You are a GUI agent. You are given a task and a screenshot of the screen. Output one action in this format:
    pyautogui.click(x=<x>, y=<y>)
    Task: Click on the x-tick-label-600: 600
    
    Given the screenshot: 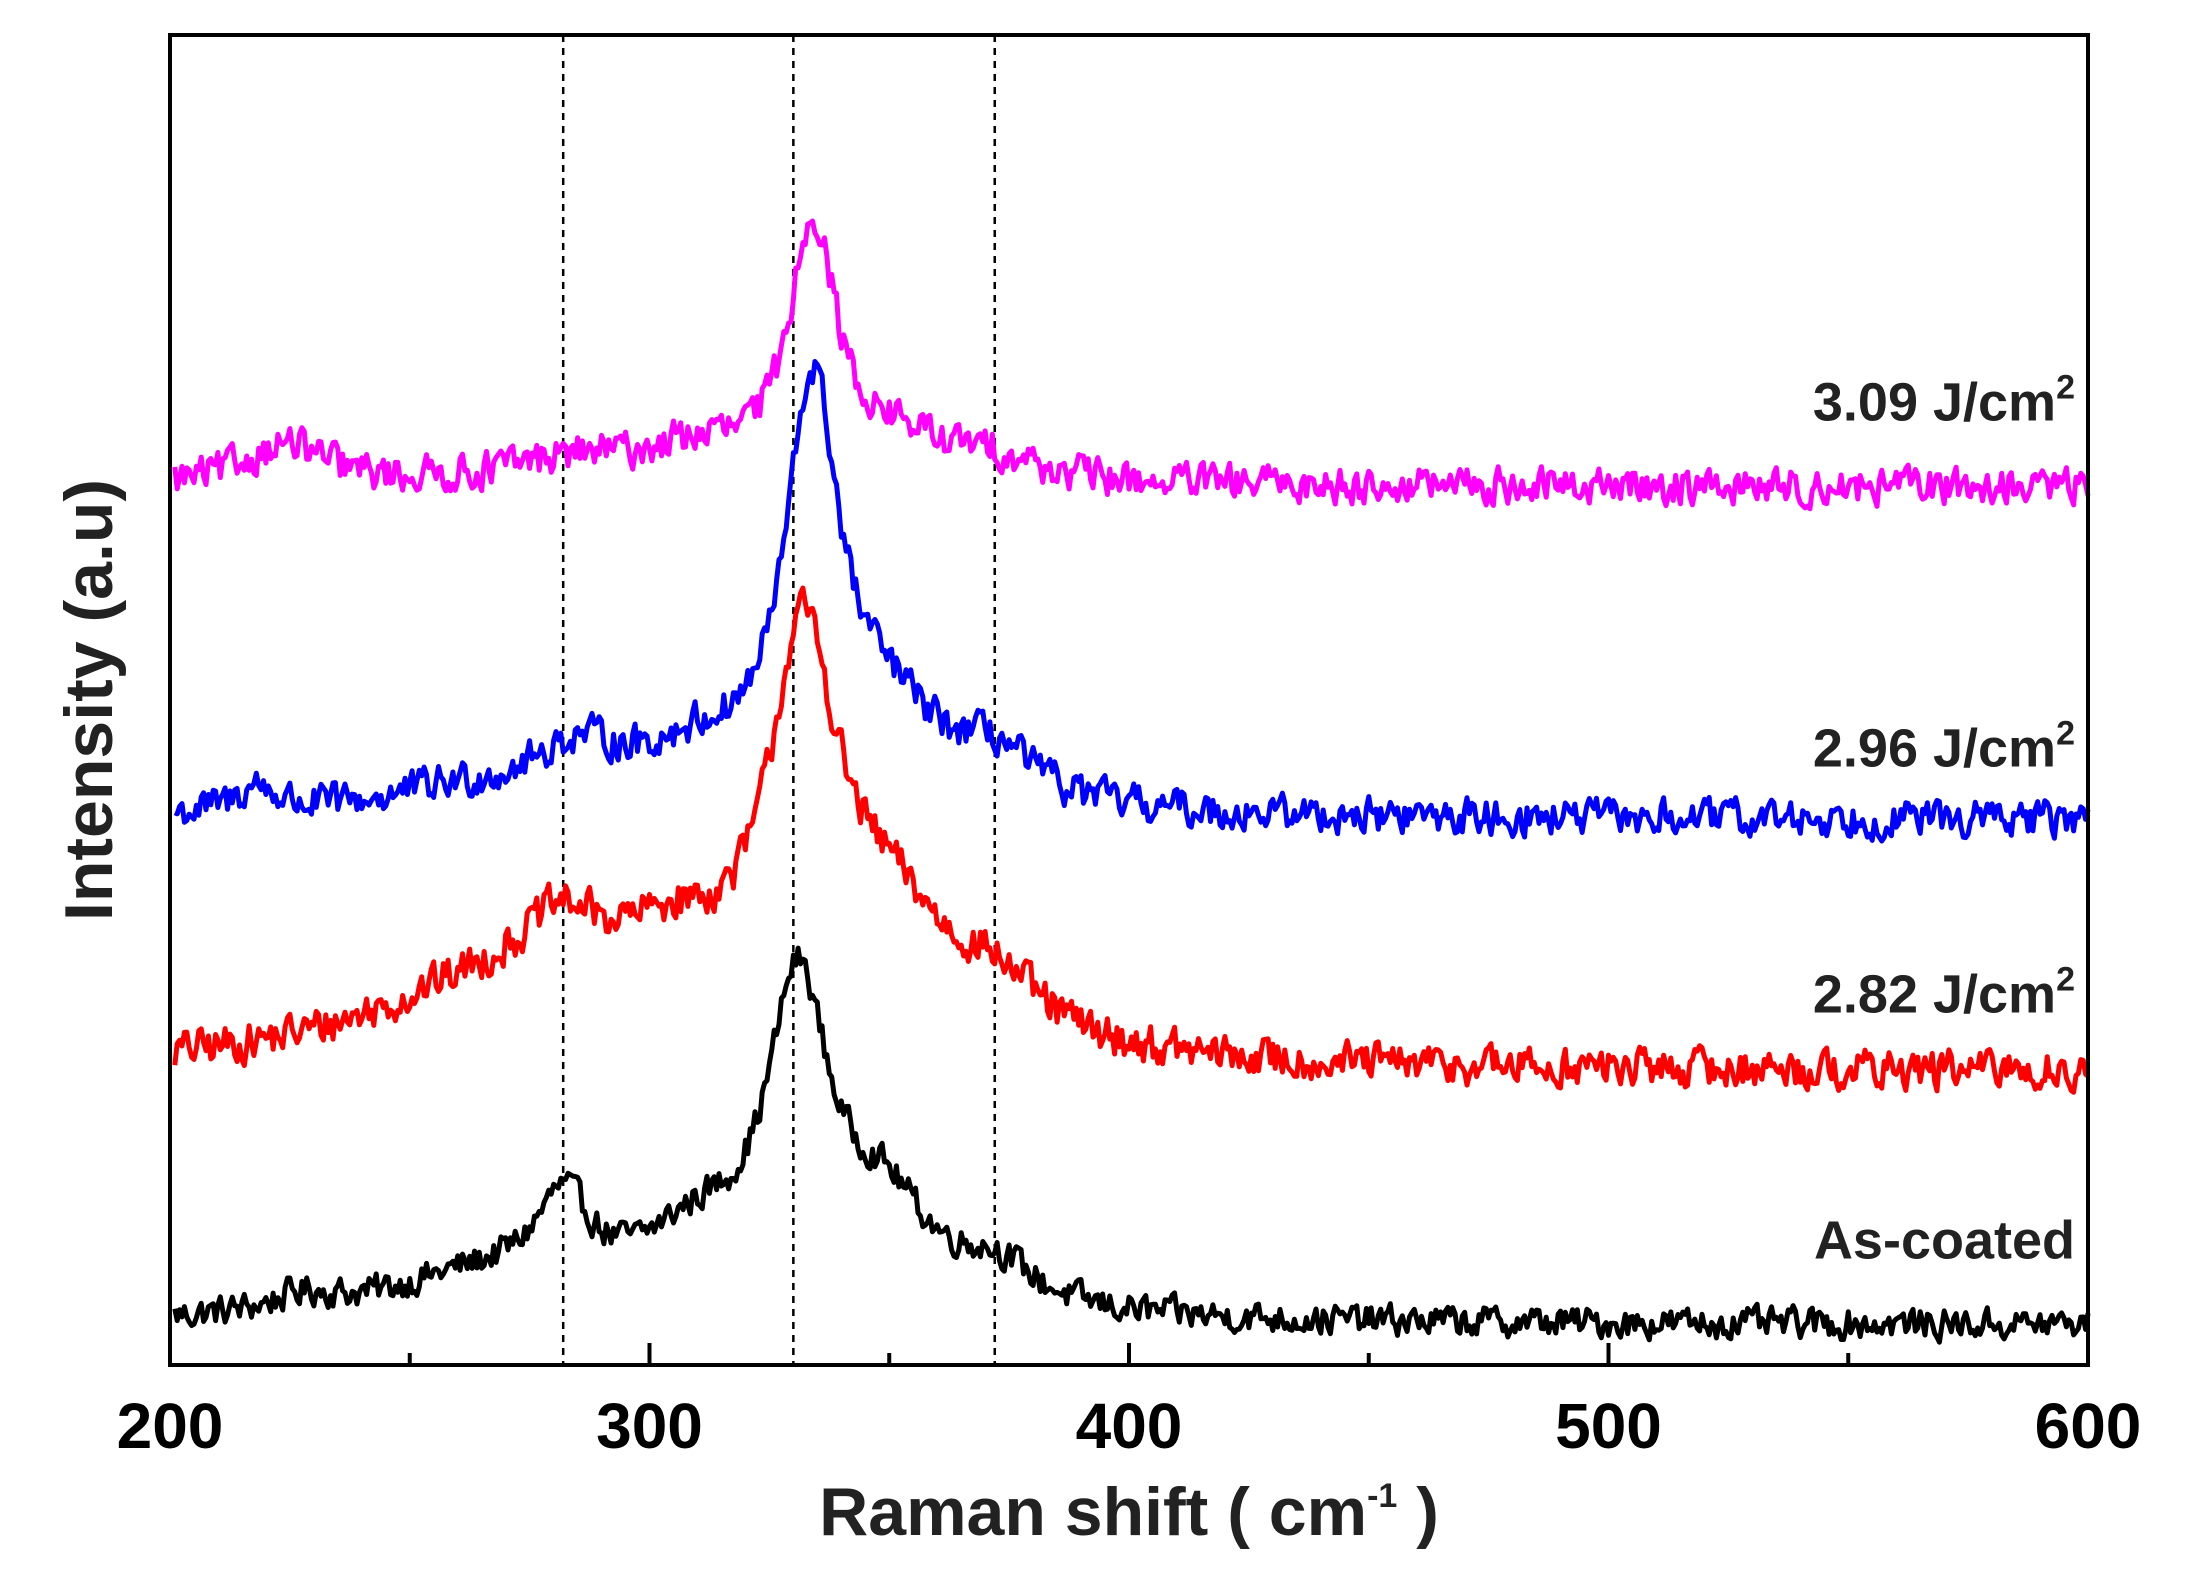 What is the action you would take?
    pyautogui.click(x=2088, y=1426)
    